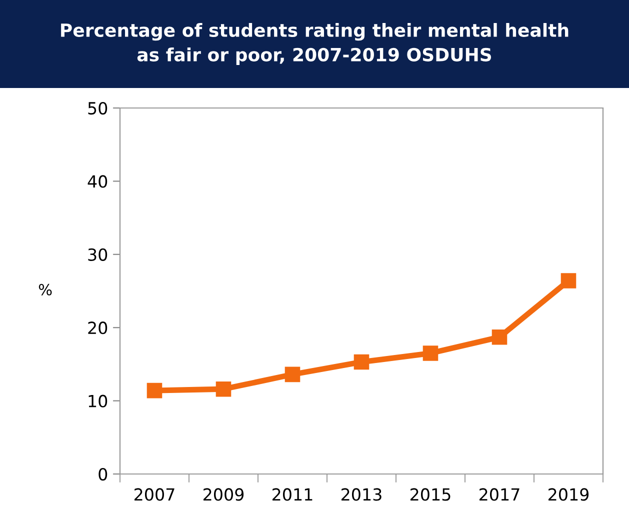 This screenshot has height=525, width=629. What do you see at coordinates (430, 494) in the screenshot?
I see `x-tick-label: 2015` at bounding box center [430, 494].